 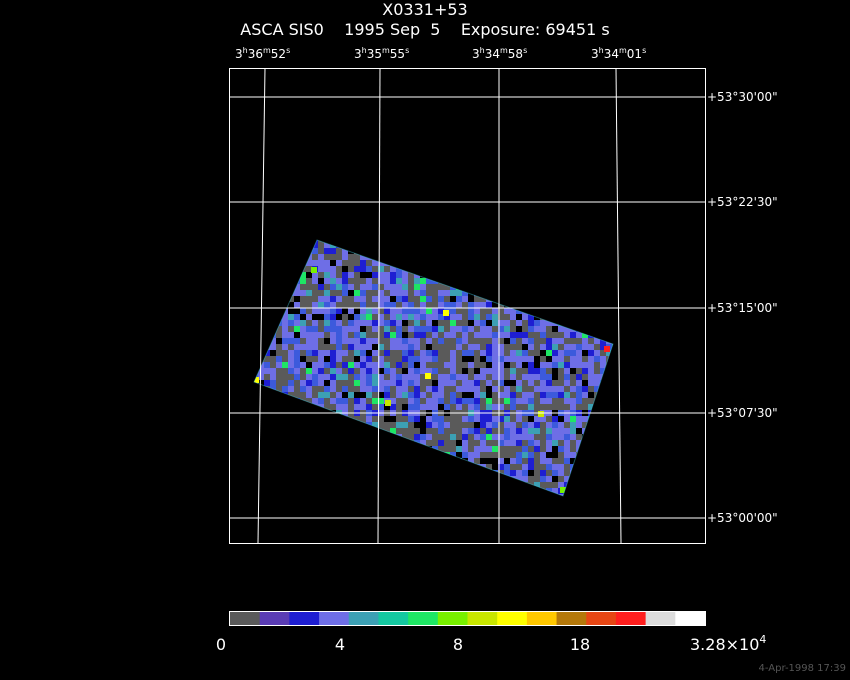 What do you see at coordinates (728, 643) in the screenshot?
I see `color-scale-max: 3.28×10⁴` at bounding box center [728, 643].